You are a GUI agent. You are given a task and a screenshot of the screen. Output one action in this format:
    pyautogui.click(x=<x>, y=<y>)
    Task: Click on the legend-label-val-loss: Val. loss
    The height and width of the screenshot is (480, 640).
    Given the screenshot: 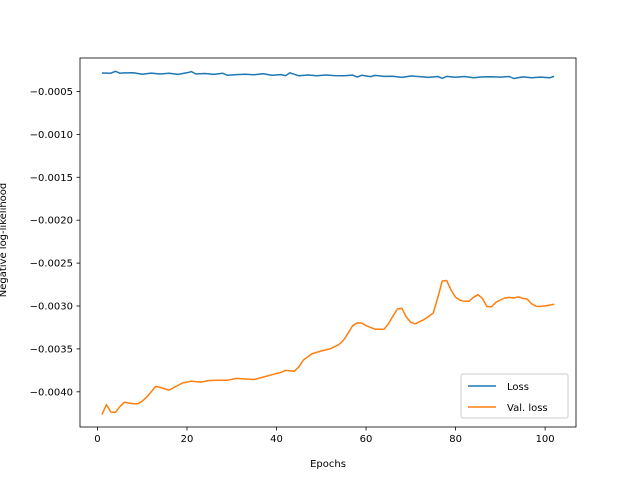 What is the action you would take?
    pyautogui.click(x=527, y=408)
    